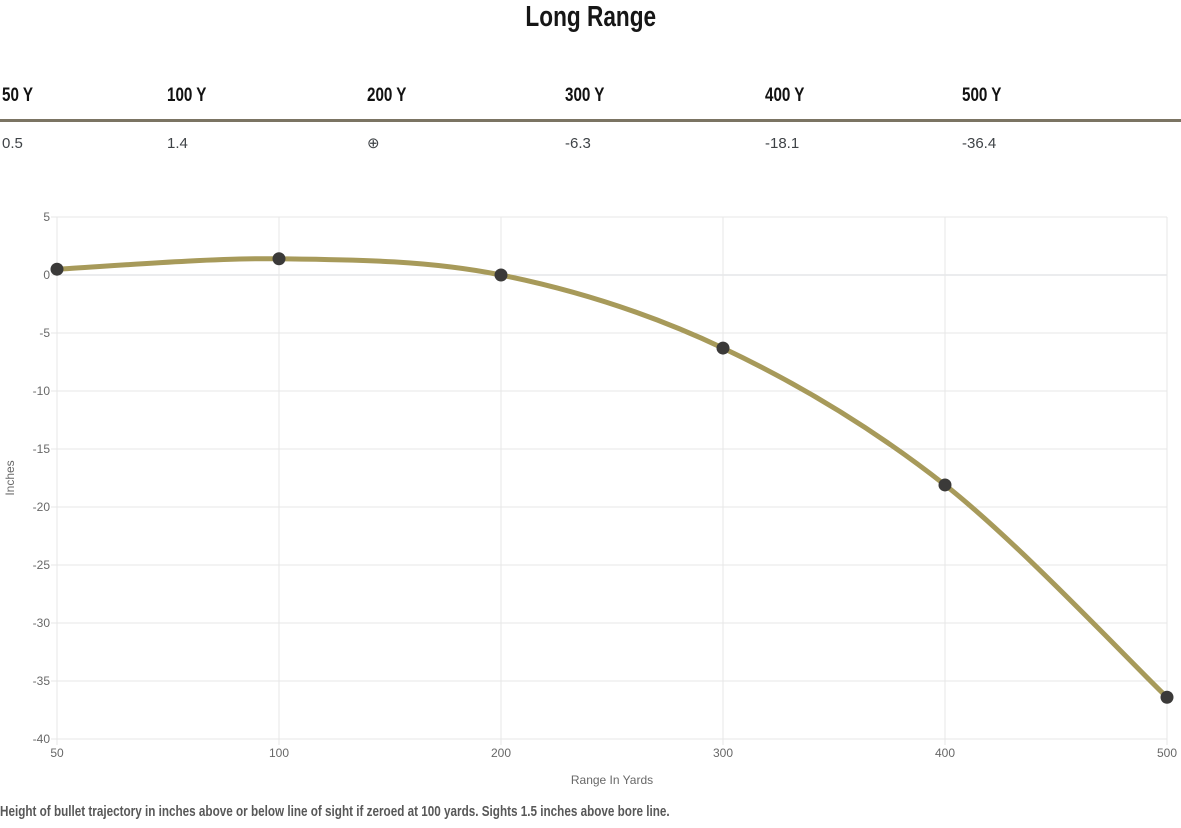  Describe the element at coordinates (42, 623) in the screenshot. I see `y-tick-label: -30` at that location.